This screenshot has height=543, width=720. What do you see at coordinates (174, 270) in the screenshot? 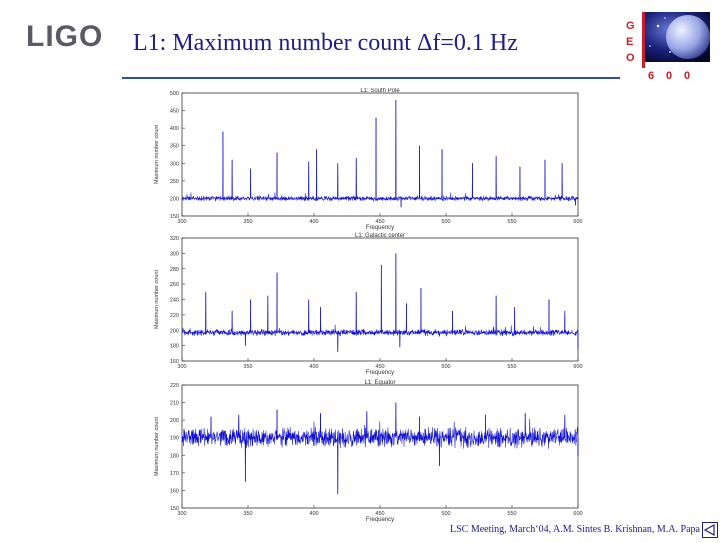
I see `chart-2-ytick-label-6: 280` at bounding box center [174, 270].